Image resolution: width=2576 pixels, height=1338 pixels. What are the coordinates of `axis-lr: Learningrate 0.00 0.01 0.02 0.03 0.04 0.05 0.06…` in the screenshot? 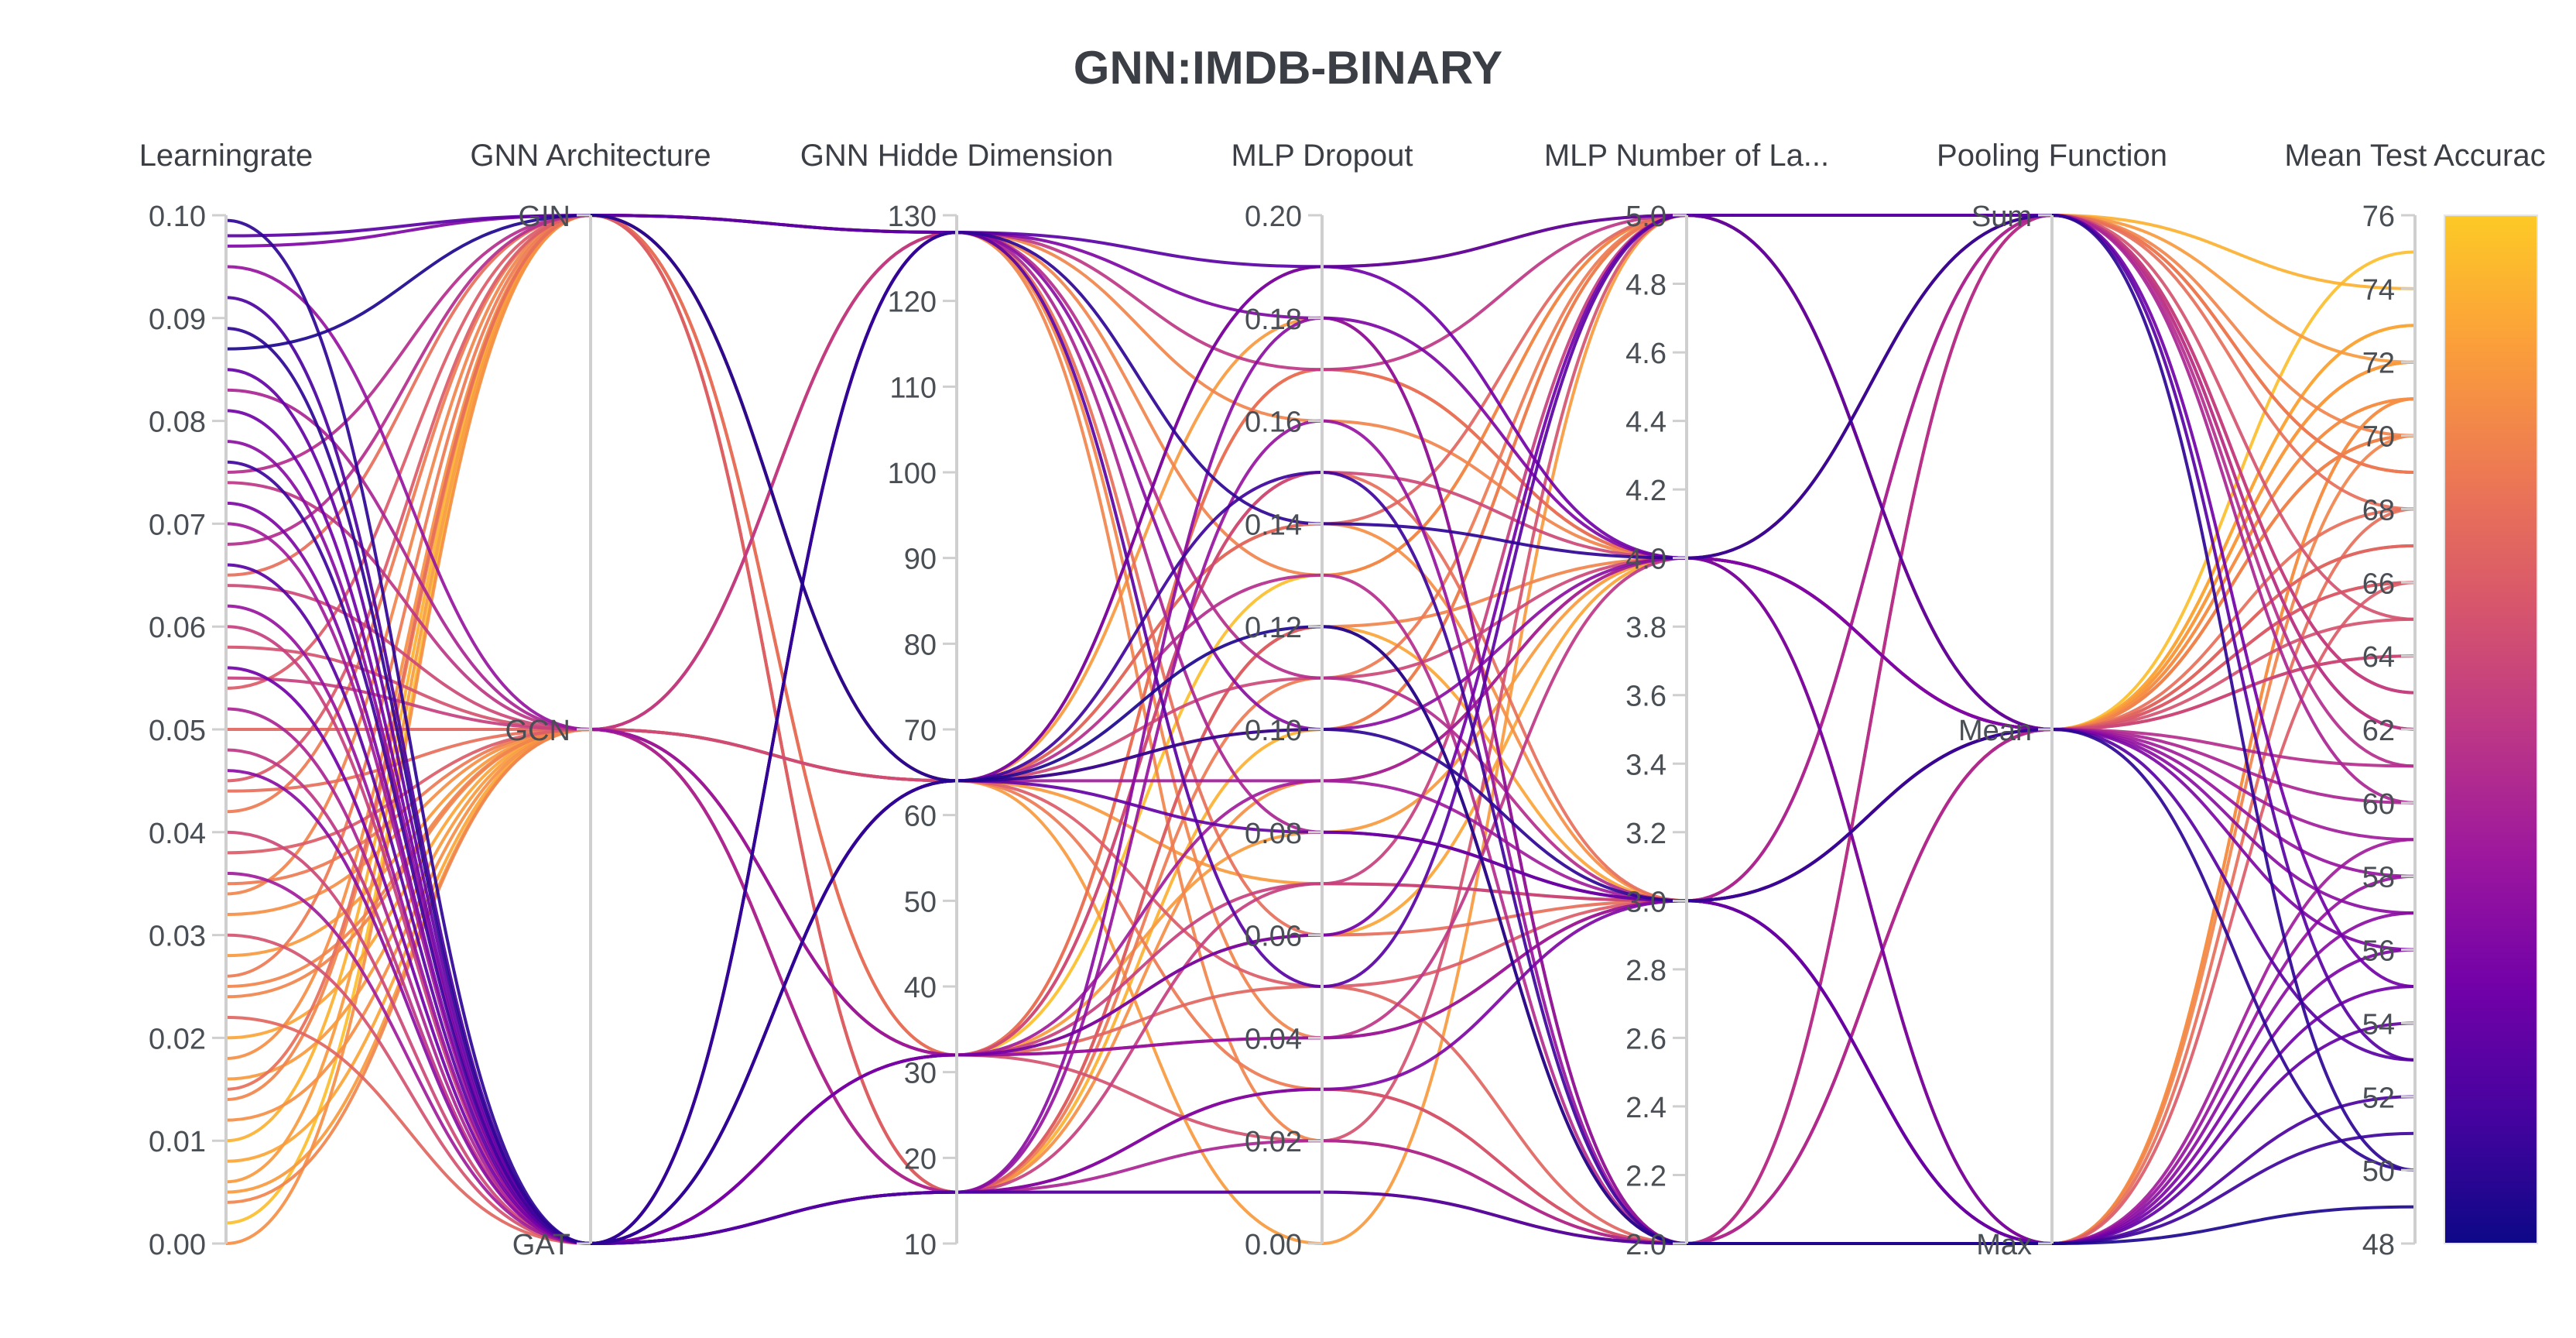 It's located at (226, 700).